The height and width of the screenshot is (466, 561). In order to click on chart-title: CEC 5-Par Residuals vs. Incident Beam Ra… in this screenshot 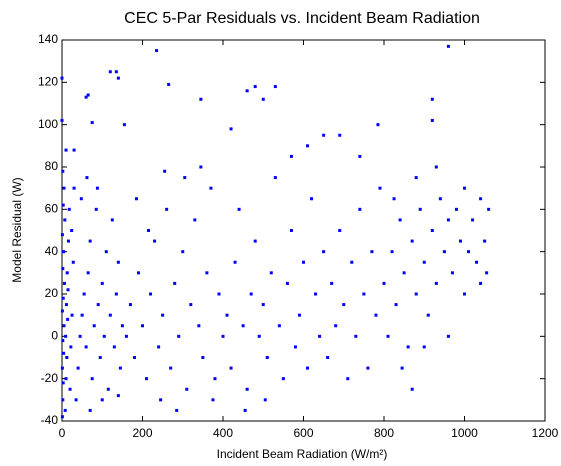, I will do `click(302, 18)`.